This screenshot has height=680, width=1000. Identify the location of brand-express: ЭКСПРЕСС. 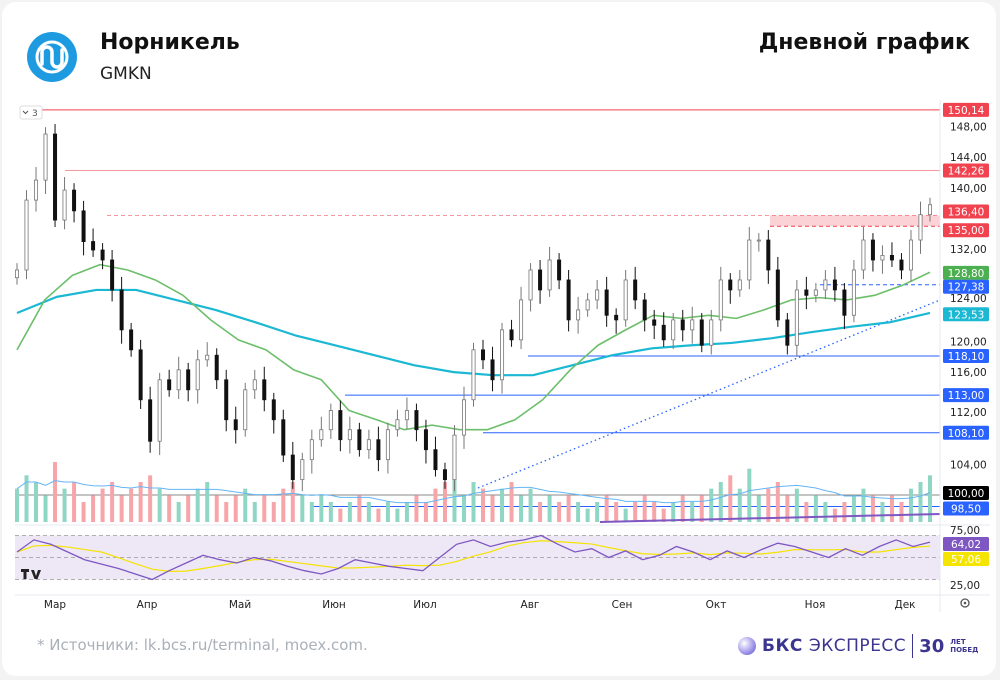
(857, 646).